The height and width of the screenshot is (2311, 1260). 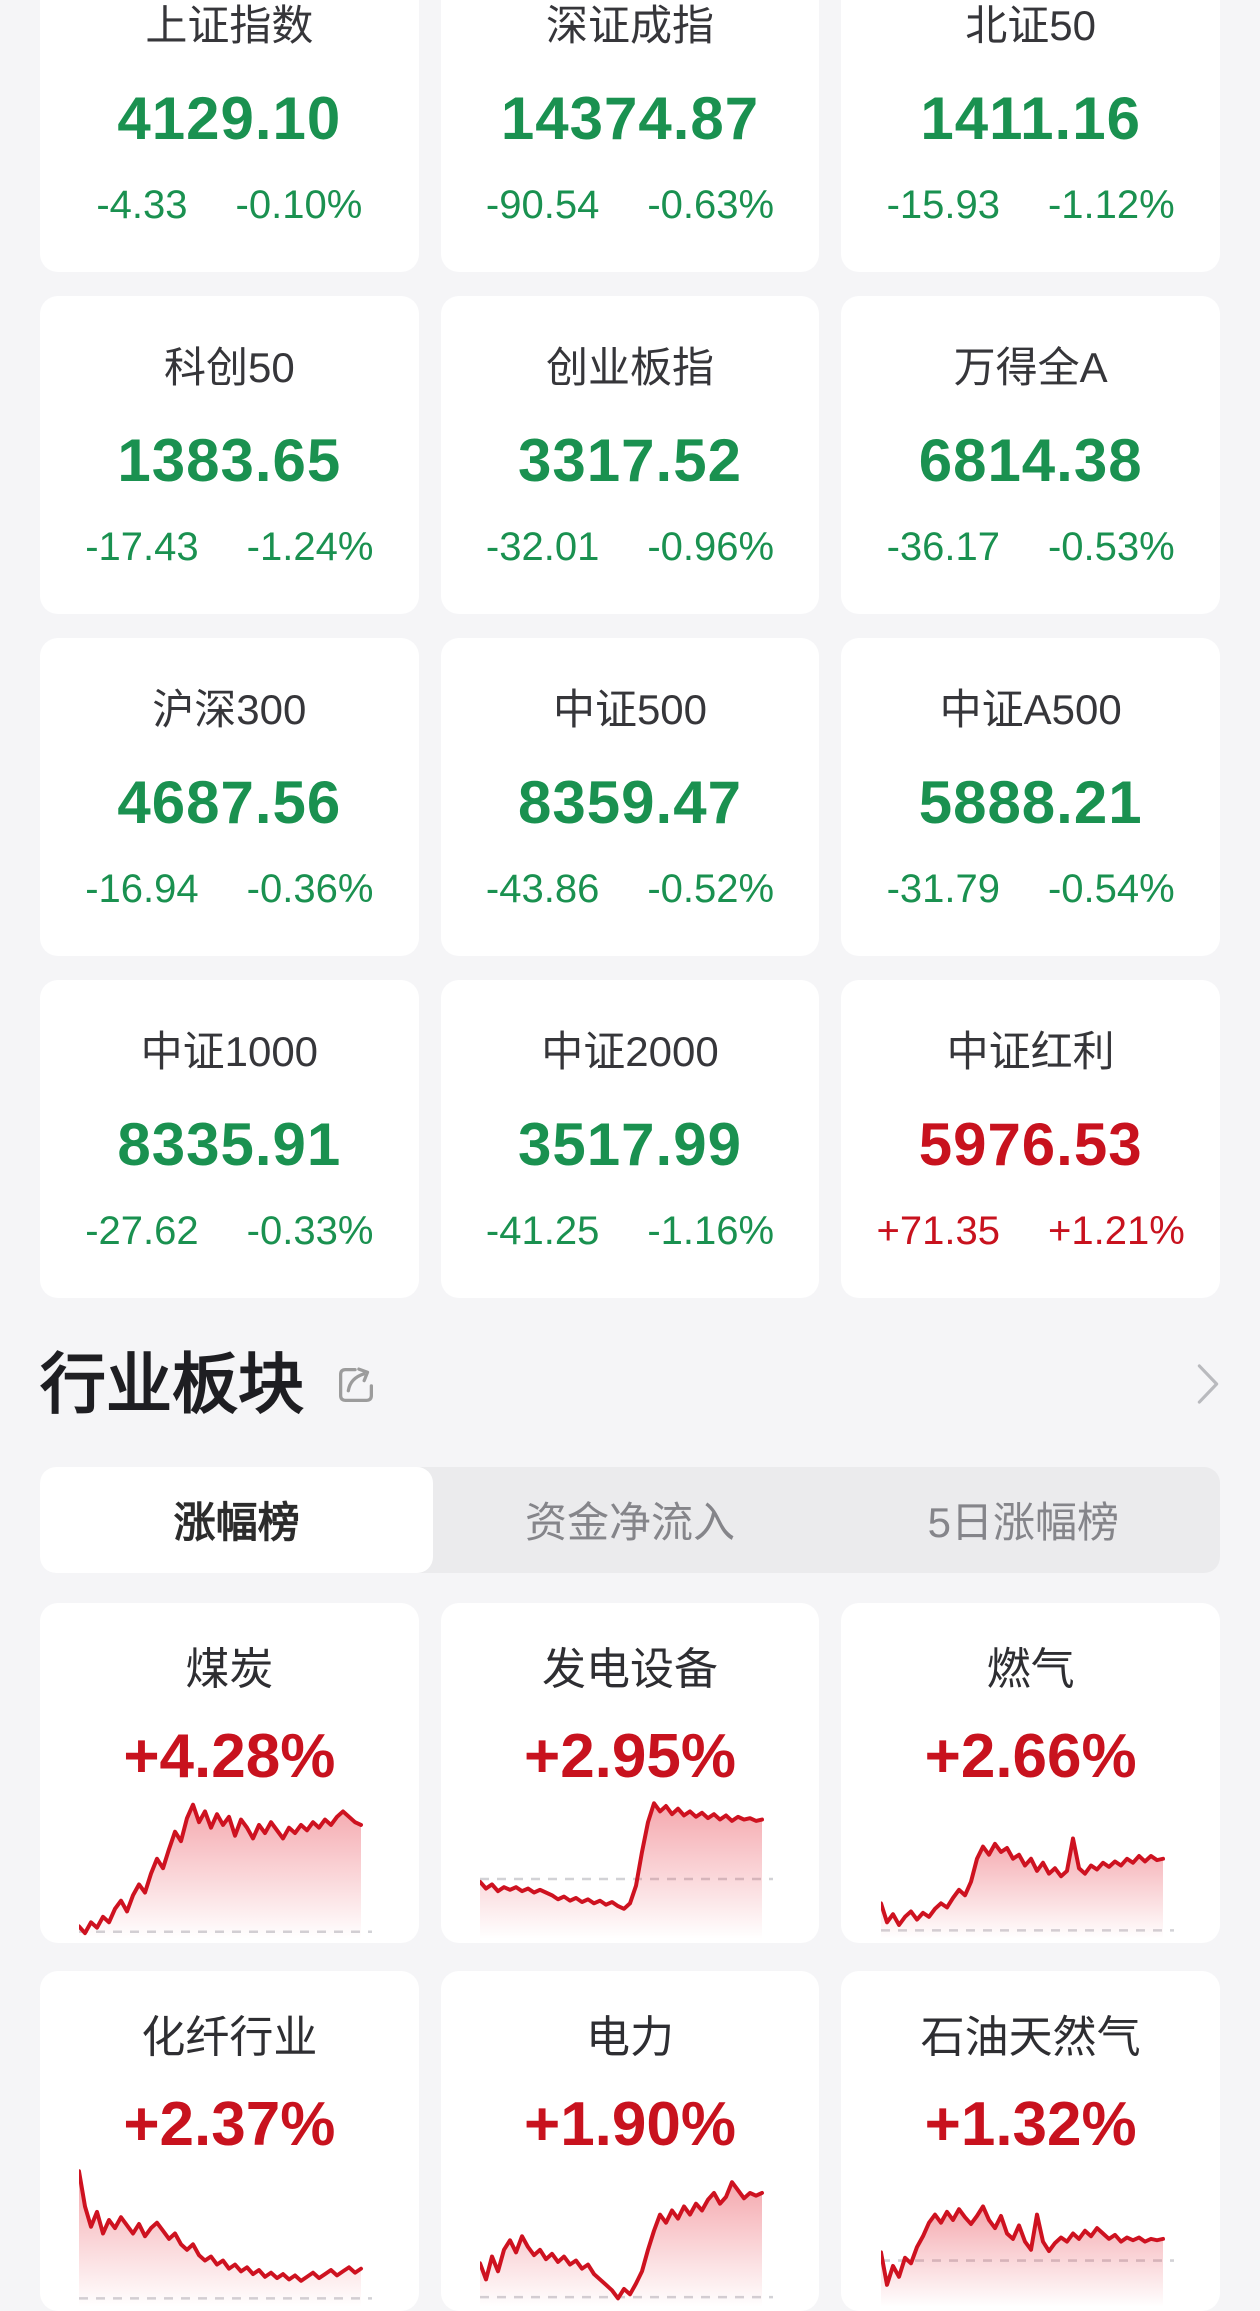 What do you see at coordinates (229, 205) in the screenshot?
I see `index-change-row: -4.33 -0.10%` at bounding box center [229, 205].